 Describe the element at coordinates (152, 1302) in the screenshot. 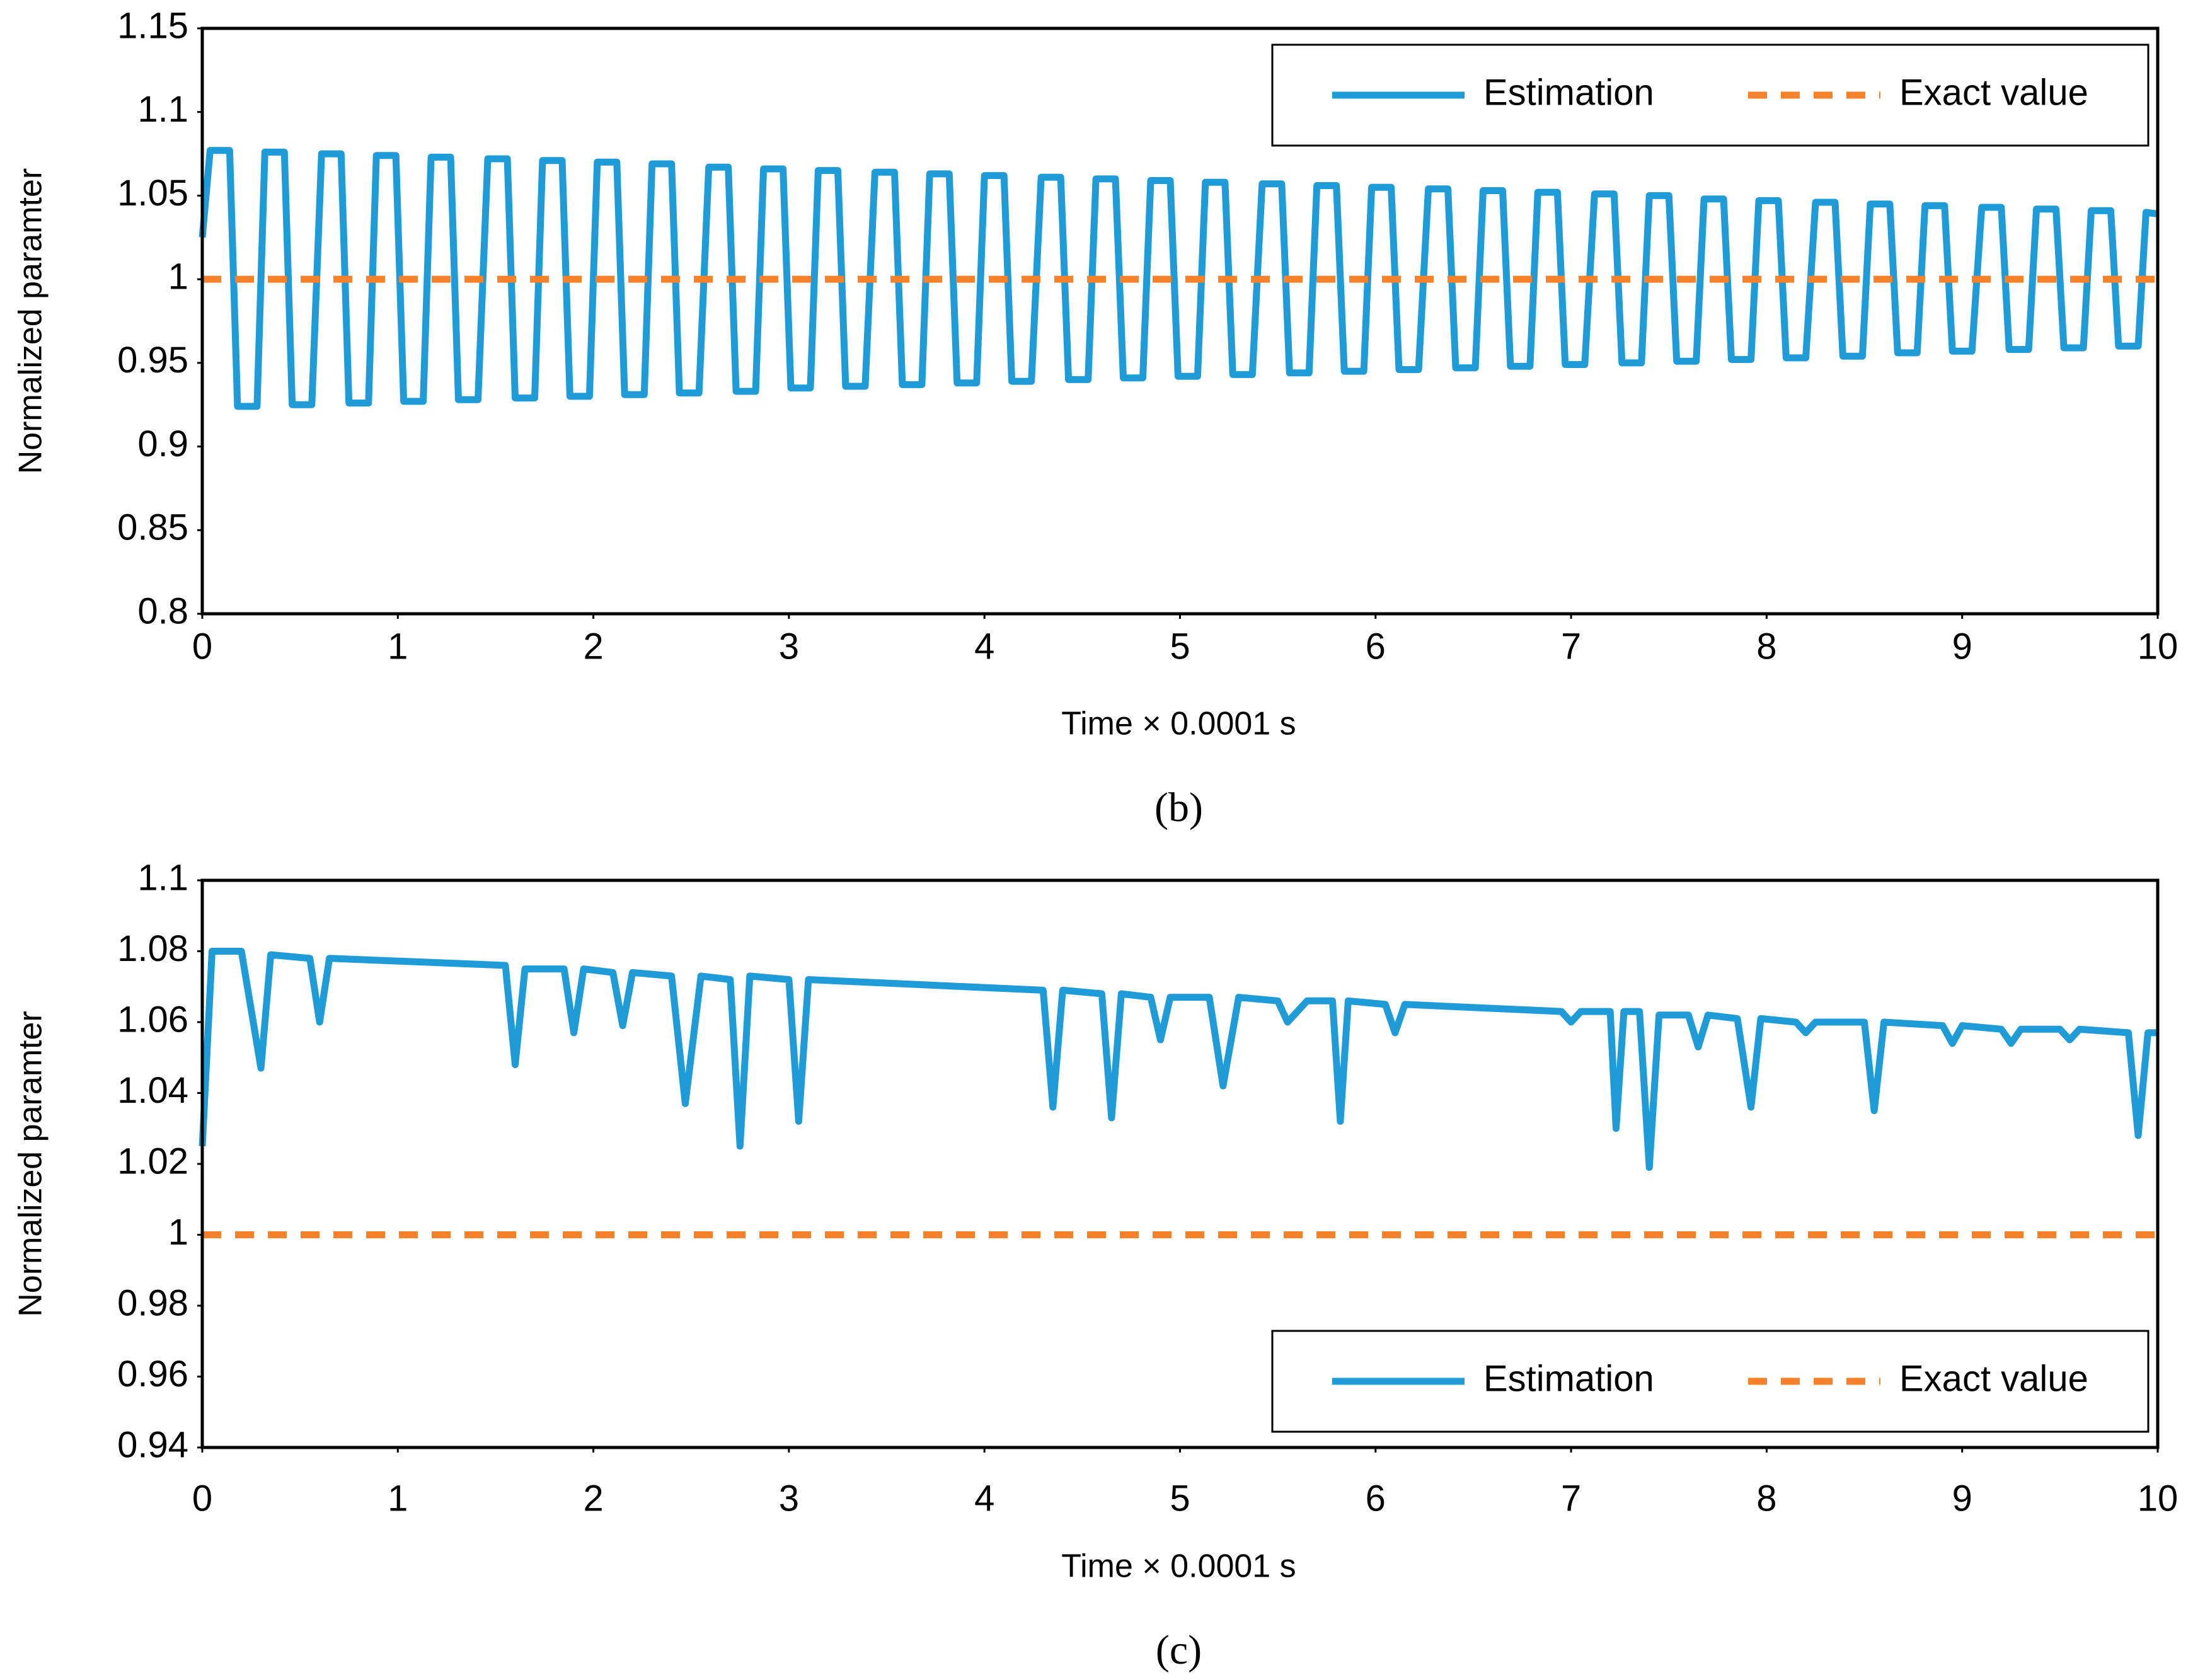

I see `y-tick-label: 0.98` at that location.